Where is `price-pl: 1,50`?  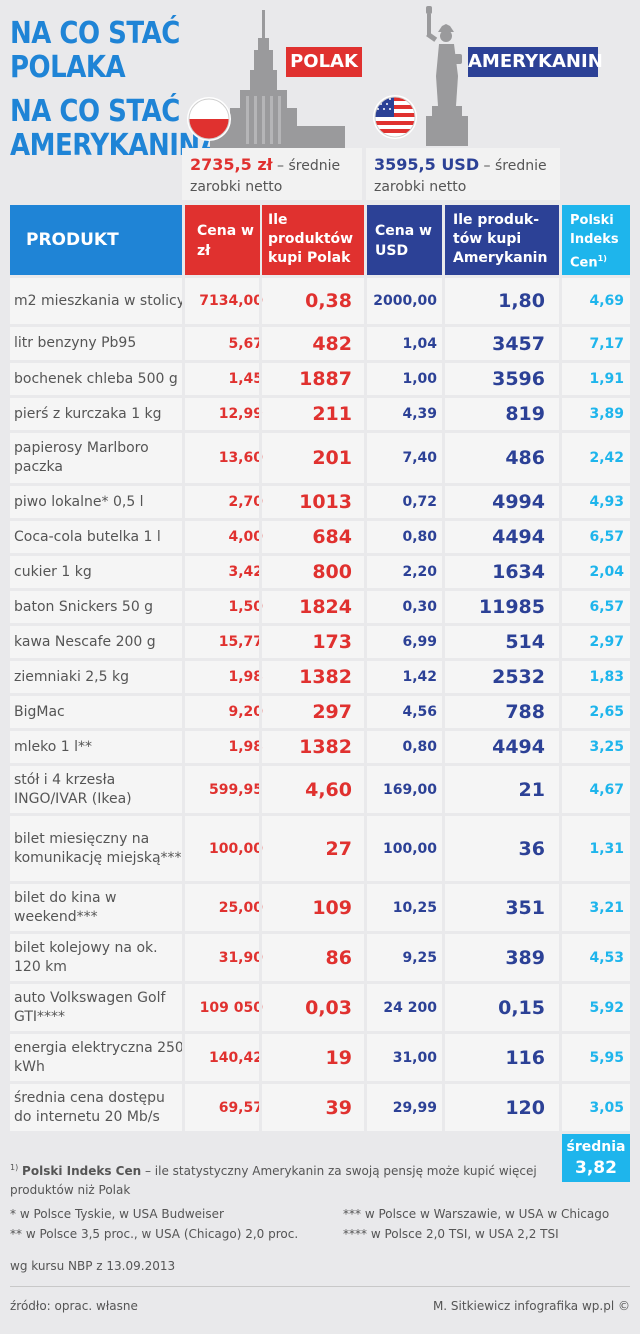 price-pl: 1,50 is located at coordinates (245, 607).